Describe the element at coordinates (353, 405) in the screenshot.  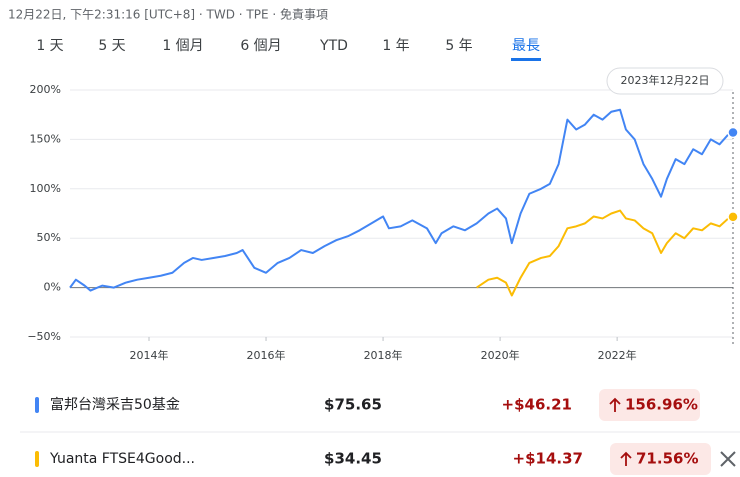
I see `price: $75.65` at that location.